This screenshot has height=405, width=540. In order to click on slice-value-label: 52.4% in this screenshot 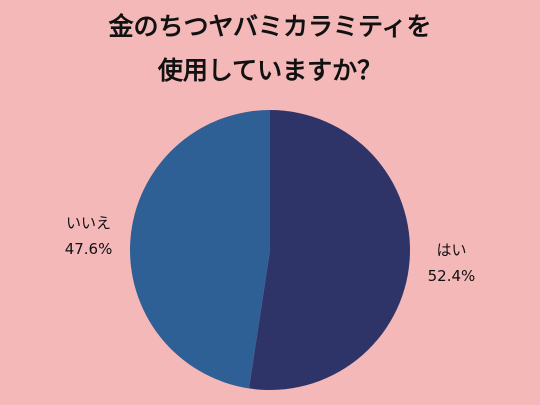, I will do `click(452, 276)`.